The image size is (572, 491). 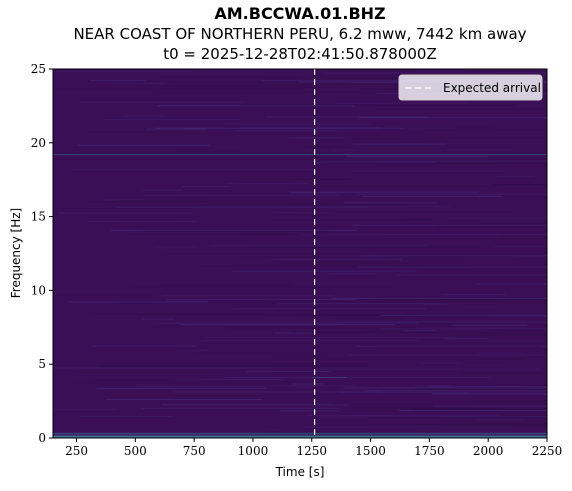 What do you see at coordinates (38, 290) in the screenshot?
I see `y-tick-label: 10` at bounding box center [38, 290].